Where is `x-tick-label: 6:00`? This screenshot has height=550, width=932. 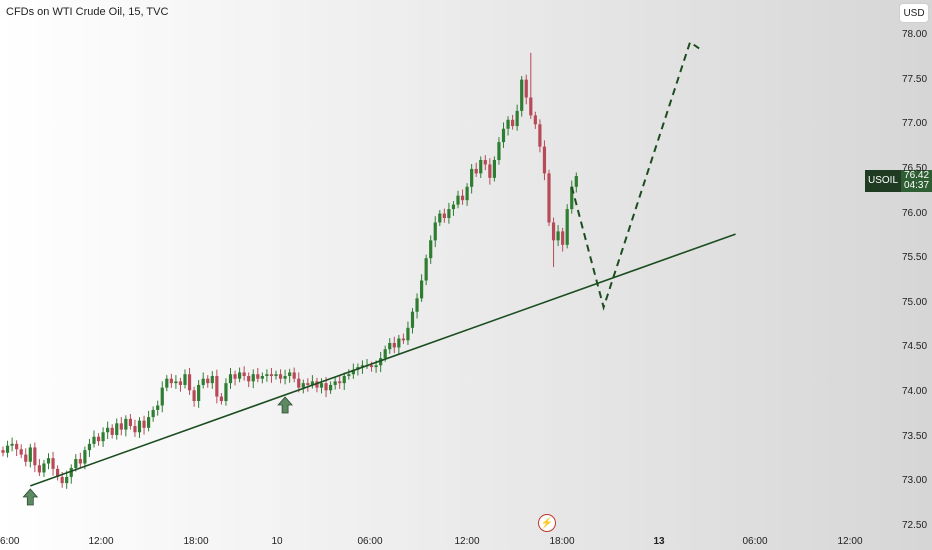 x-tick-label: 6:00 is located at coordinates (10, 541).